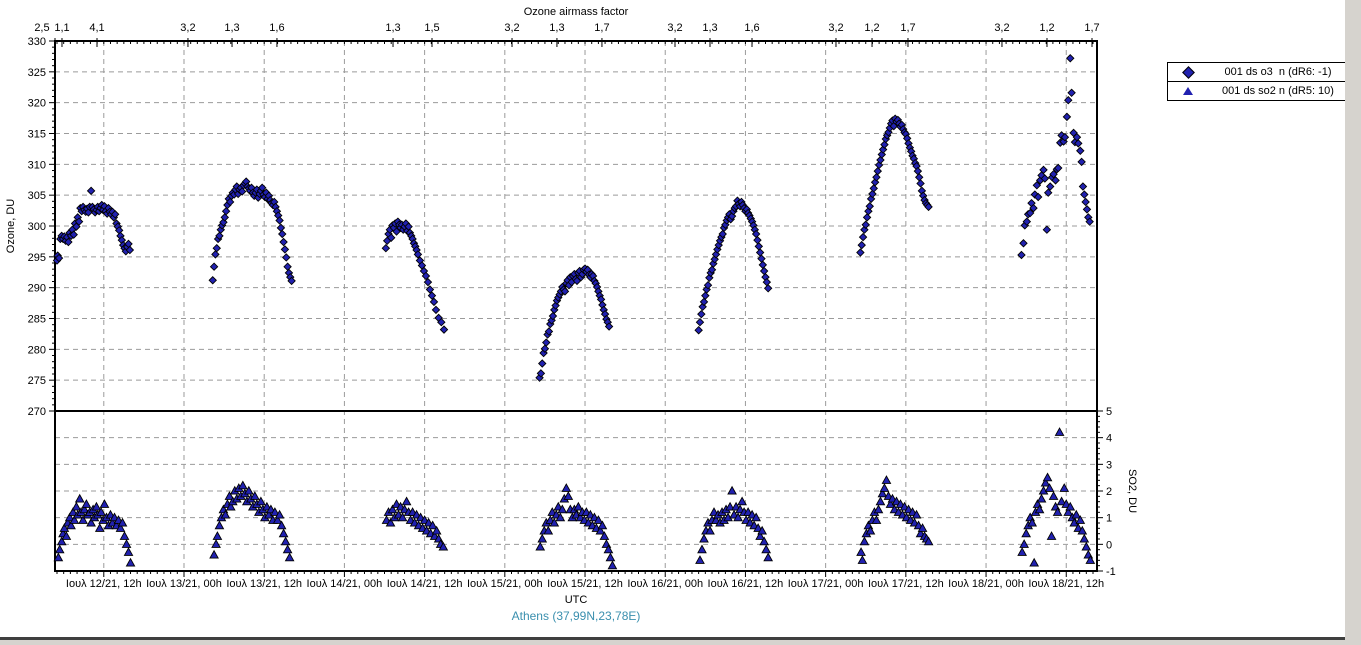 This screenshot has height=645, width=1361. Describe the element at coordinates (104, 584) in the screenshot. I see `x-tick-label: Ιουλ 12/21, 12h` at that location.